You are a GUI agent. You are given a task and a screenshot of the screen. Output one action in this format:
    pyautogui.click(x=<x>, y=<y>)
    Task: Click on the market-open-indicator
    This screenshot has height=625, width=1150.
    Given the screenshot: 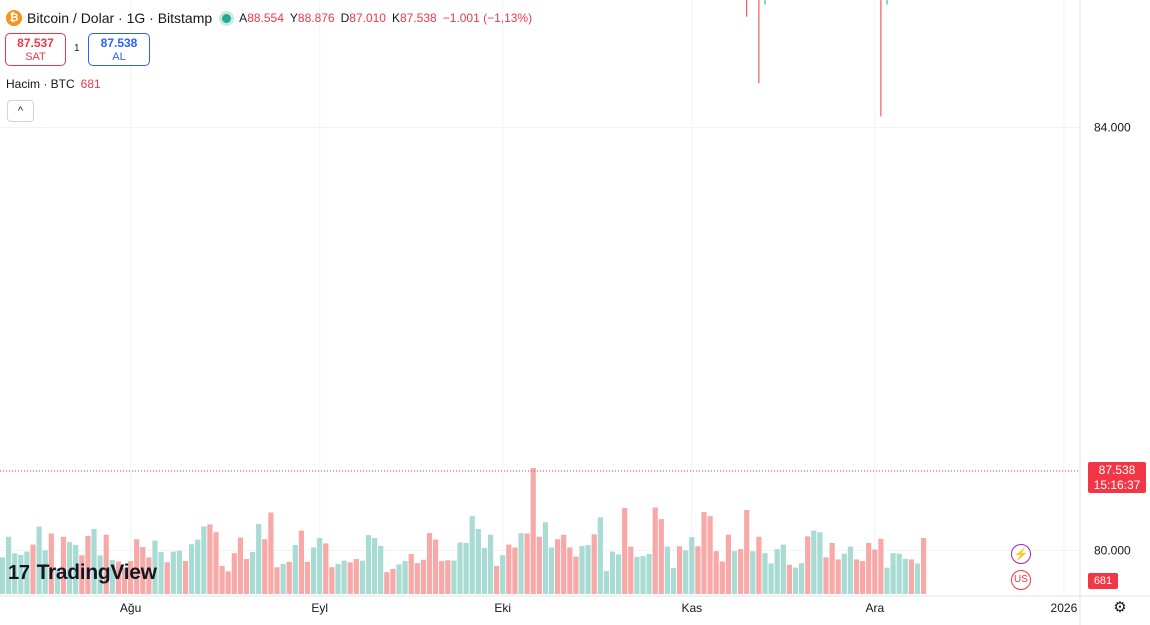 What is the action you would take?
    pyautogui.click(x=227, y=18)
    